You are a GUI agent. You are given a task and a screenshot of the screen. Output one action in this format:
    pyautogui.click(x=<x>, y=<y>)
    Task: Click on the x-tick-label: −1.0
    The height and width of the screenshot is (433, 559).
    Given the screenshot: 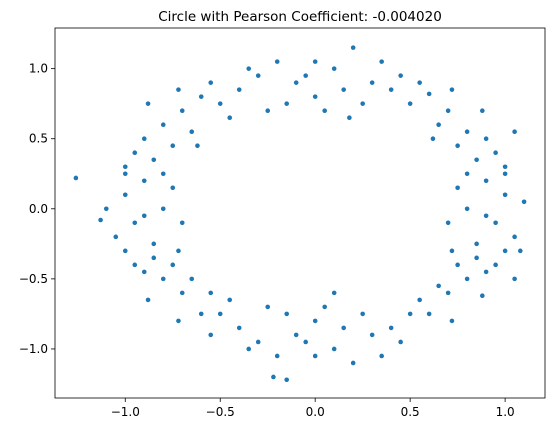 What is the action you would take?
    pyautogui.click(x=125, y=412)
    